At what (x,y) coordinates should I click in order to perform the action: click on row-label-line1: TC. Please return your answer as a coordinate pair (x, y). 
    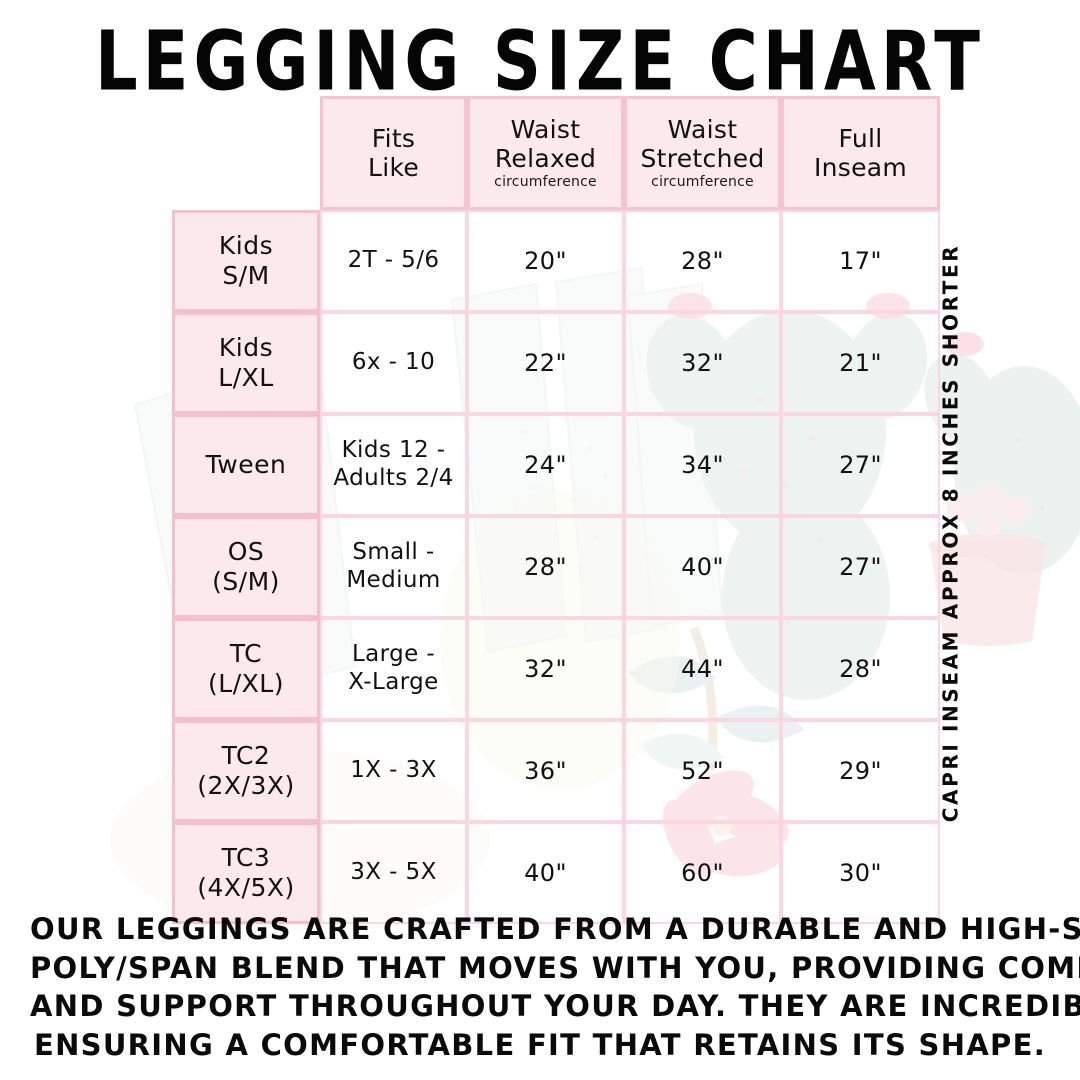
    Looking at the image, I should click on (246, 653).